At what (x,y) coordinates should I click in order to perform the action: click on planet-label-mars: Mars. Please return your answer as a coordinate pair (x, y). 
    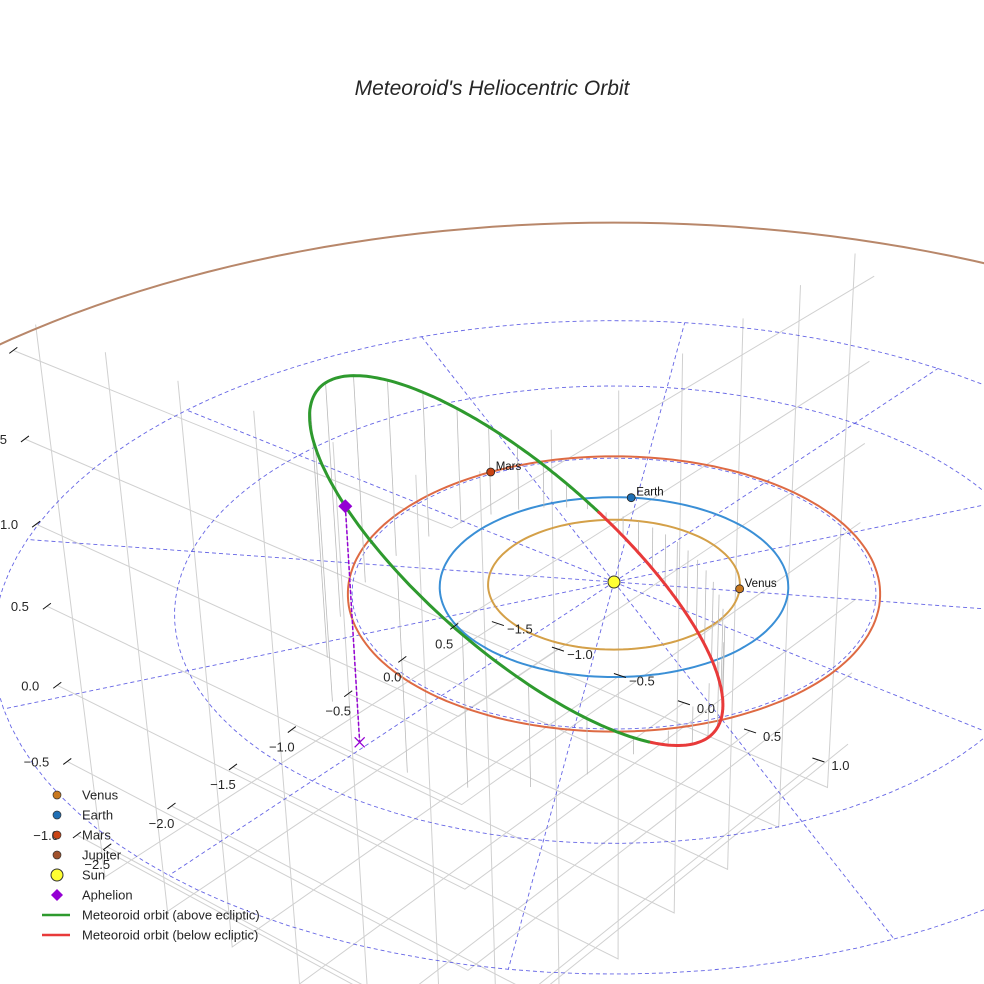
    Looking at the image, I should click on (509, 467).